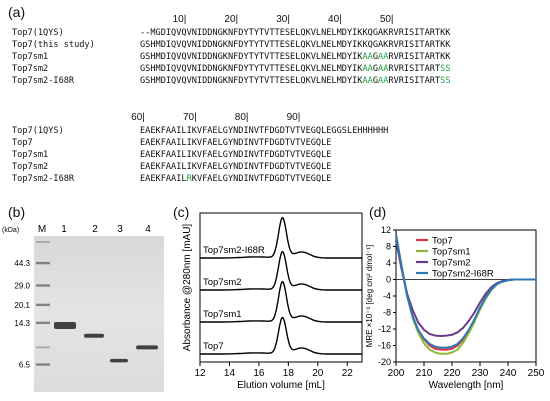 Image resolution: width=550 pixels, height=401 pixels. Describe the element at coordinates (387, 296) in the screenshot. I see `y-tick-label: -4` at that location.